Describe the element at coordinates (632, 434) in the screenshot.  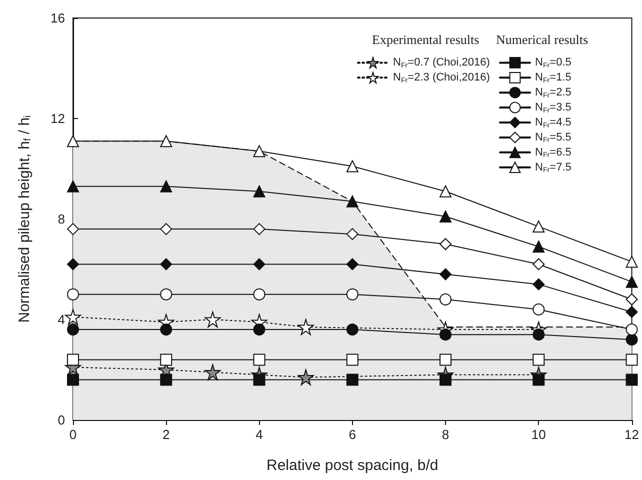
I see `x-tick-label: 12` at that location.